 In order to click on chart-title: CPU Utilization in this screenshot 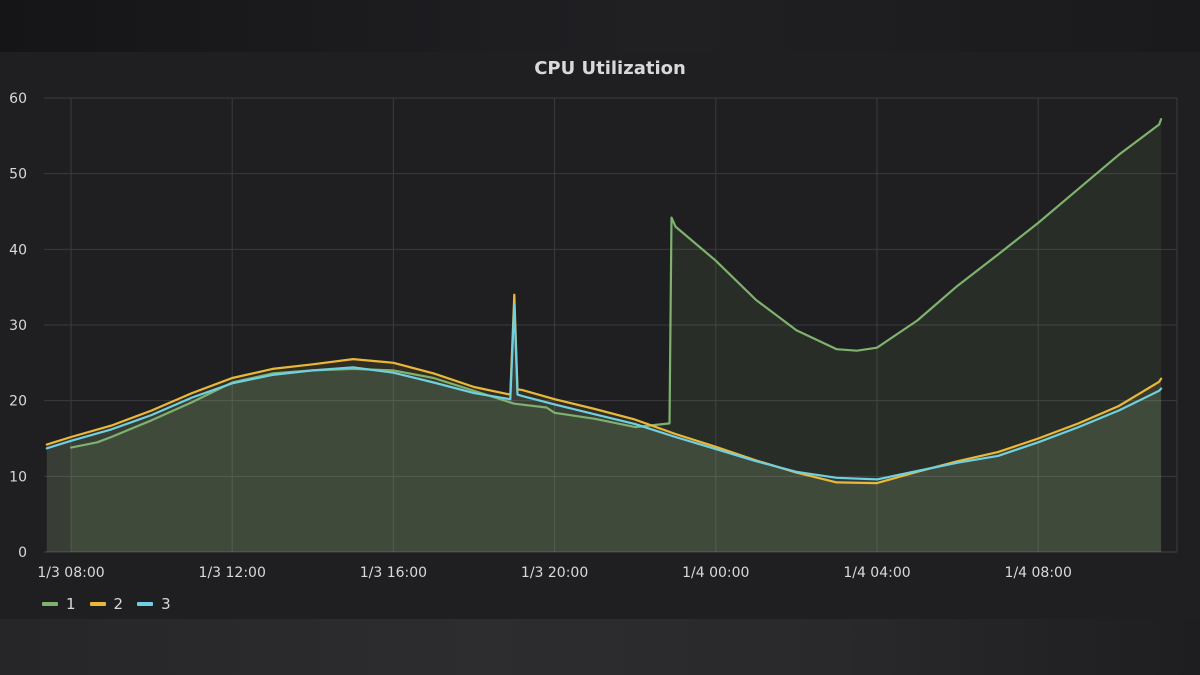, I will do `click(610, 68)`.